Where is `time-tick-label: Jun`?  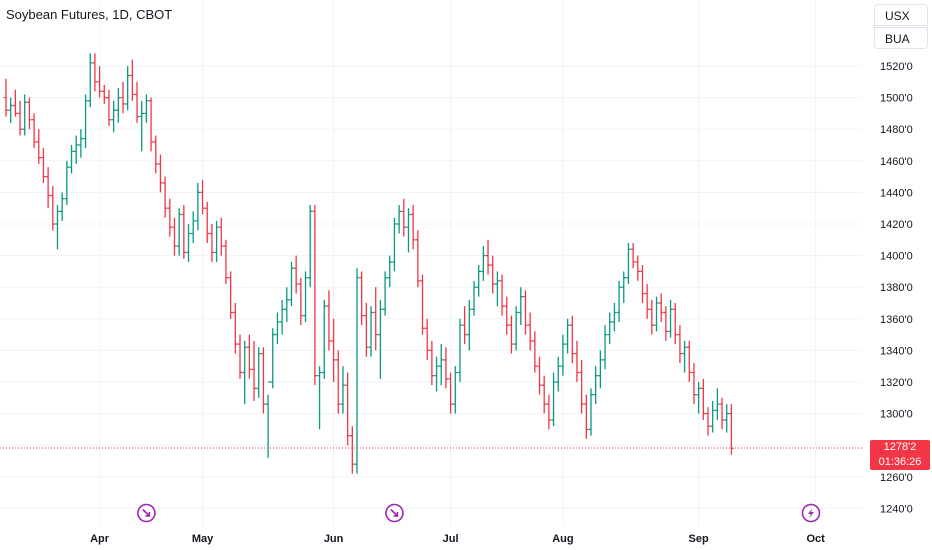
time-tick-label: Jun is located at coordinates (334, 539).